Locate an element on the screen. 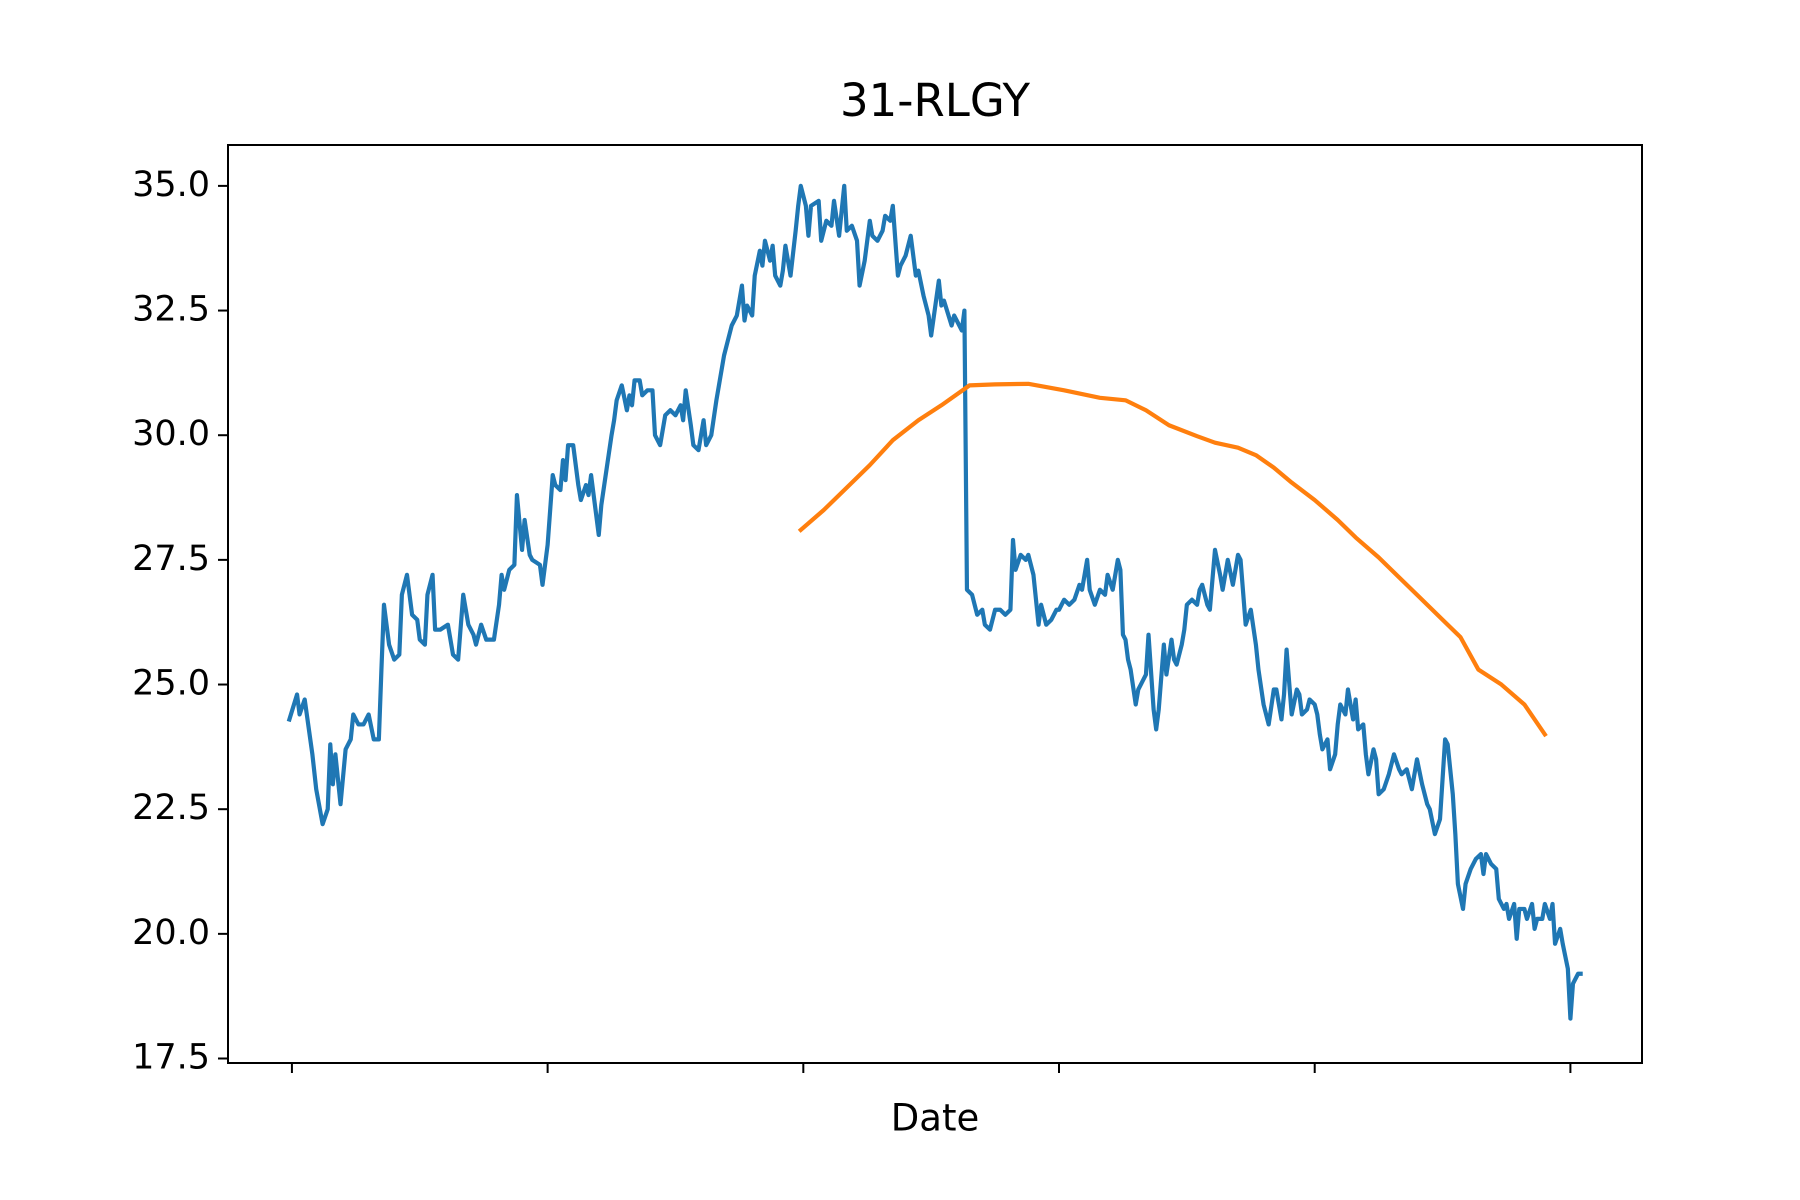 The width and height of the screenshot is (1800, 1200). y-tick-label: 30.0 is located at coordinates (171, 434).